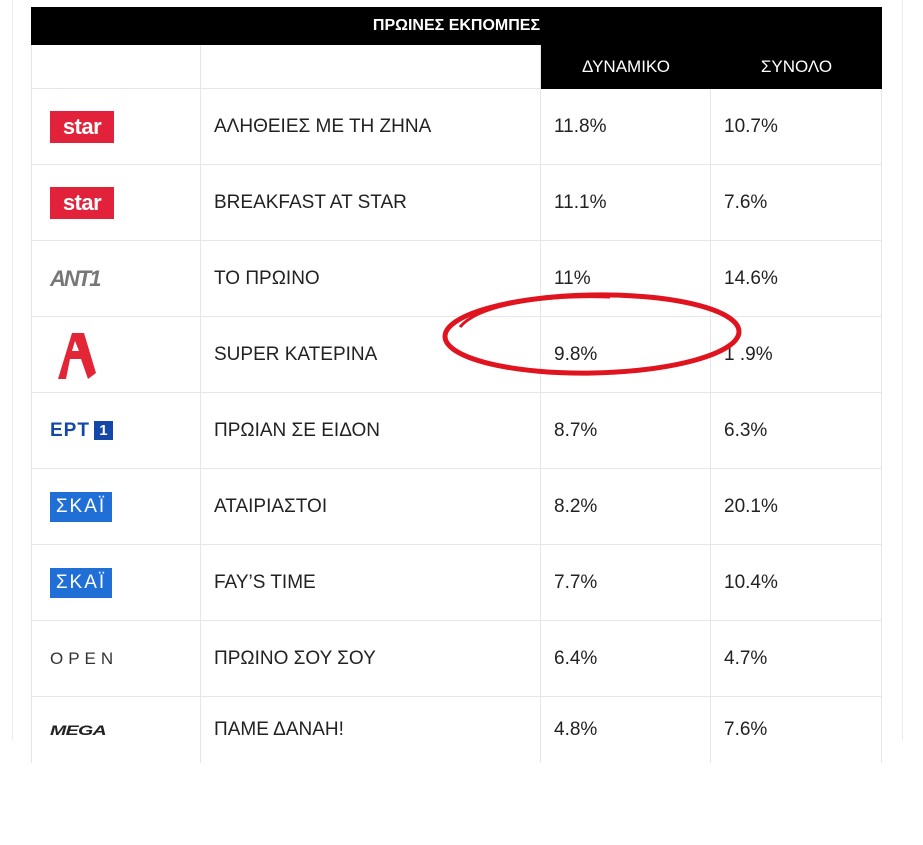  I want to click on table-title: ΠΡΩΙΝΕΣ ΕΚΠΟΜΠΕΣ, so click(456, 26).